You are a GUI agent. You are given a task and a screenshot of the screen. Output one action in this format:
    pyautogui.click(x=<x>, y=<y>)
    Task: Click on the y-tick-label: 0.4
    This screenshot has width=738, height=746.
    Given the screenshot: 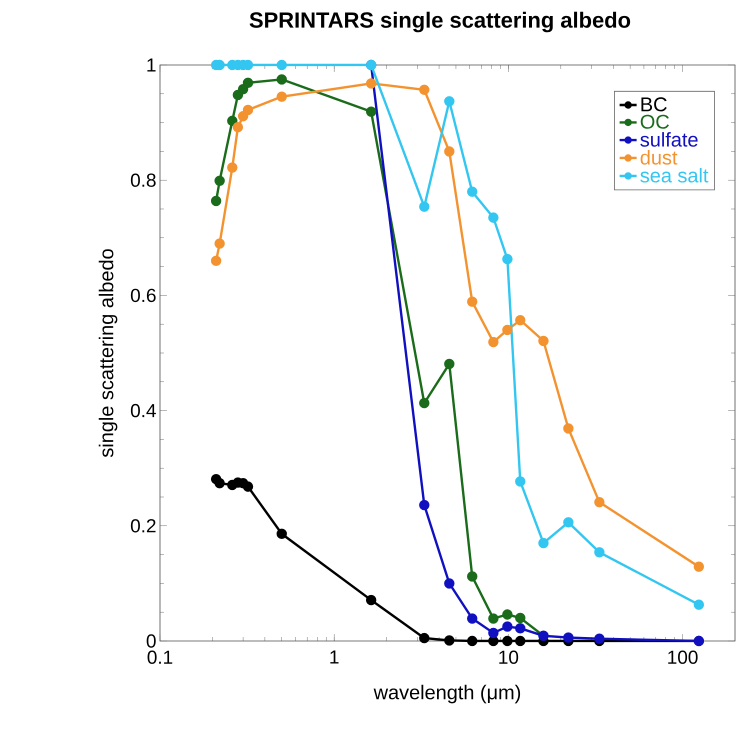 What is the action you would take?
    pyautogui.click(x=143, y=411)
    